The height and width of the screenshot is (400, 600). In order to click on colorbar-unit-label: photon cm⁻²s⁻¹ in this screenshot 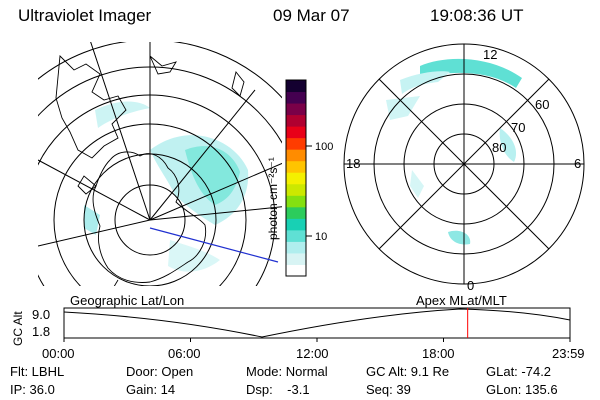, I will do `click(273, 198)`.